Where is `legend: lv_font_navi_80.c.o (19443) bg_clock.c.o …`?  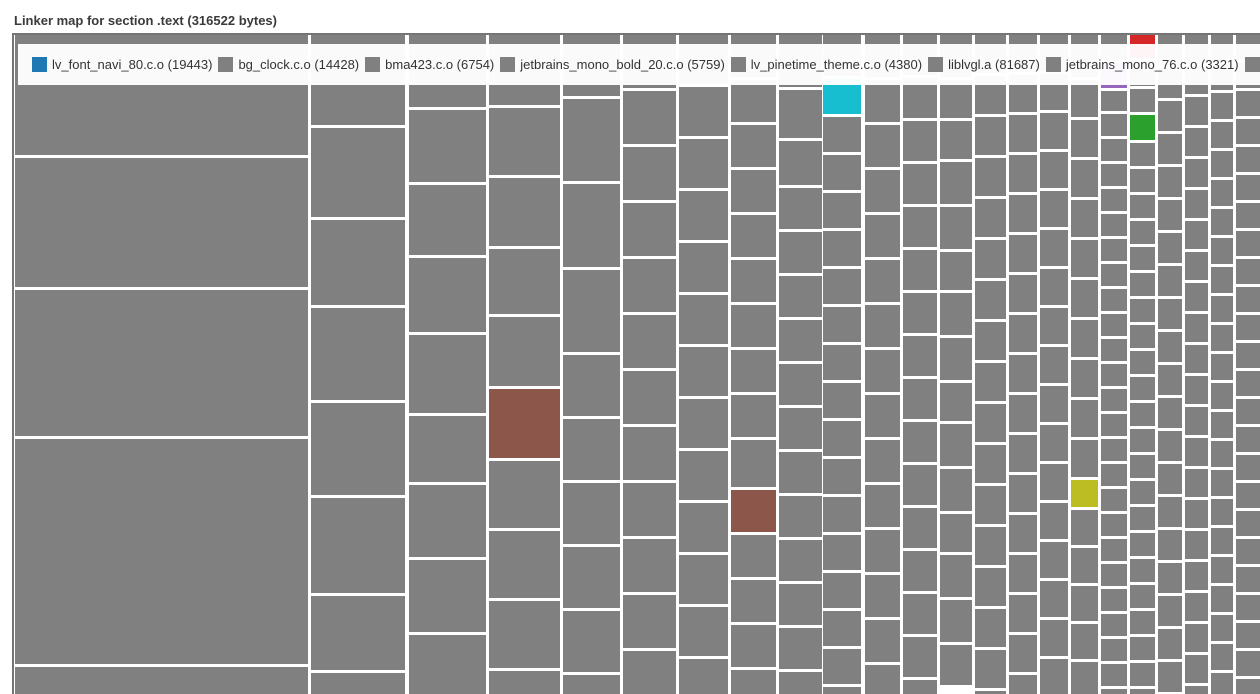
legend: lv_font_navi_80.c.o (19443) bg_clock.c.o … is located at coordinates (639, 64).